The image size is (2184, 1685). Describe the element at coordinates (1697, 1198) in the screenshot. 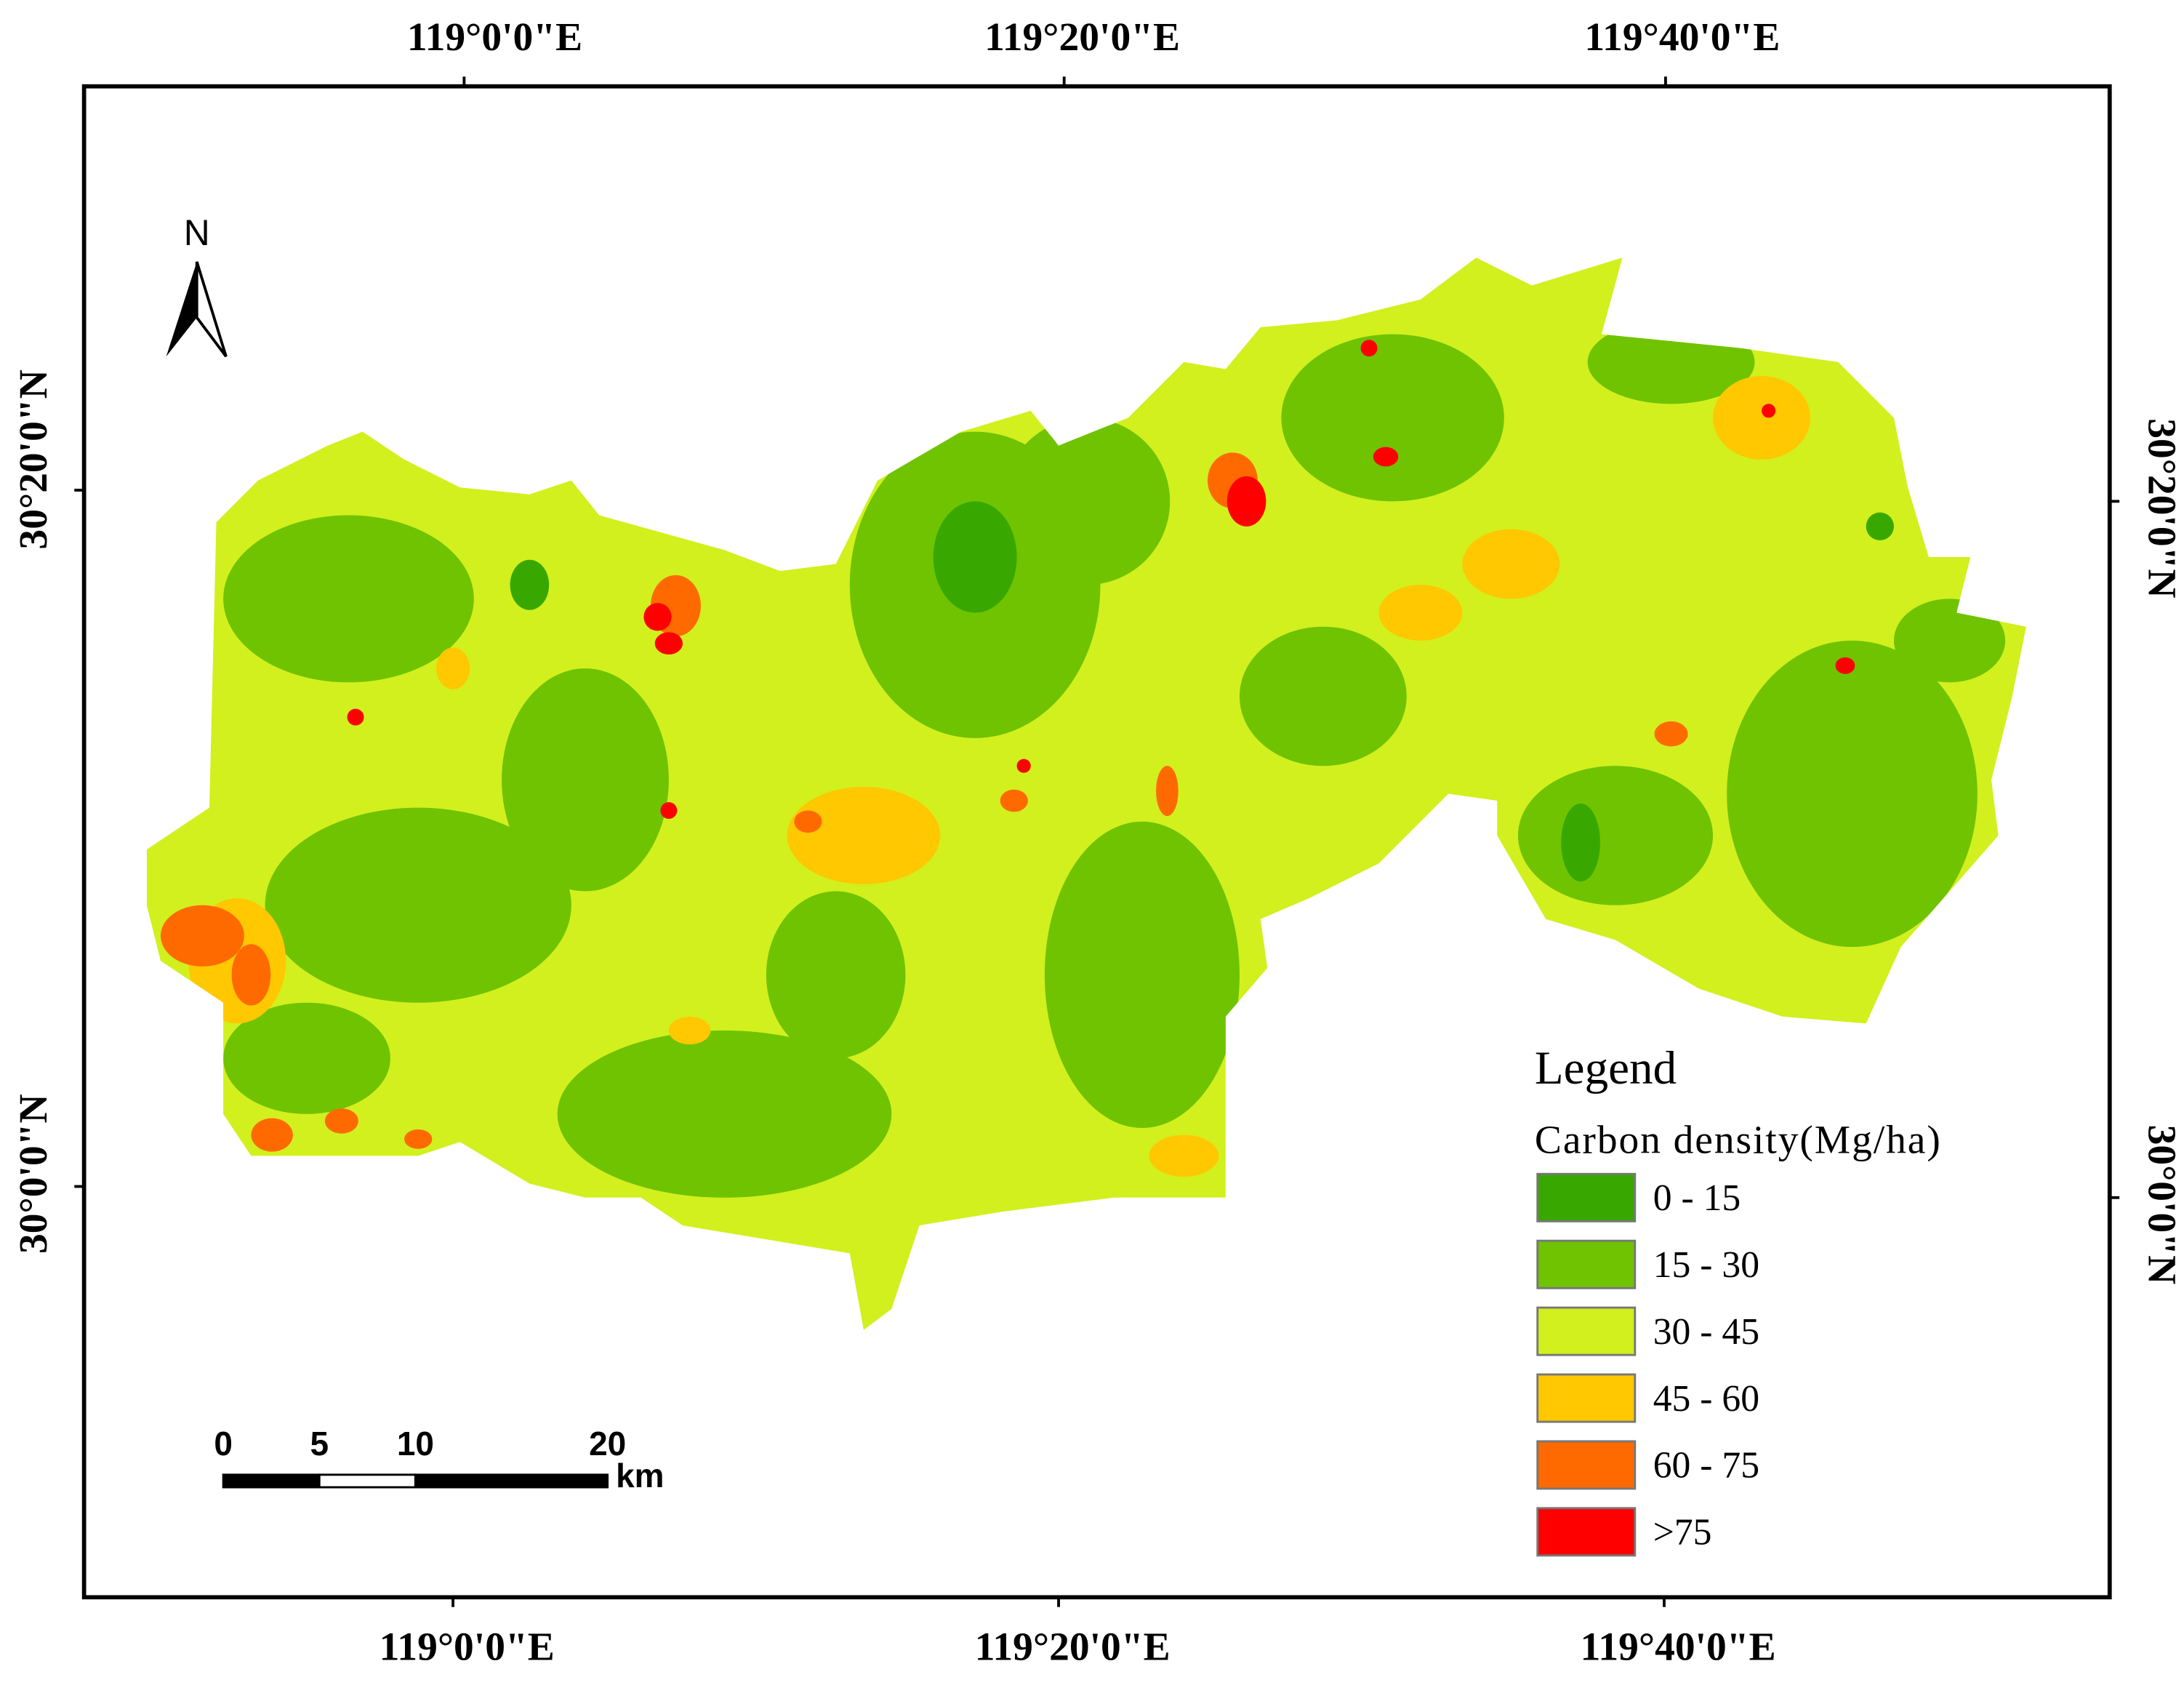

I see `legend-label: 0 - 15` at that location.